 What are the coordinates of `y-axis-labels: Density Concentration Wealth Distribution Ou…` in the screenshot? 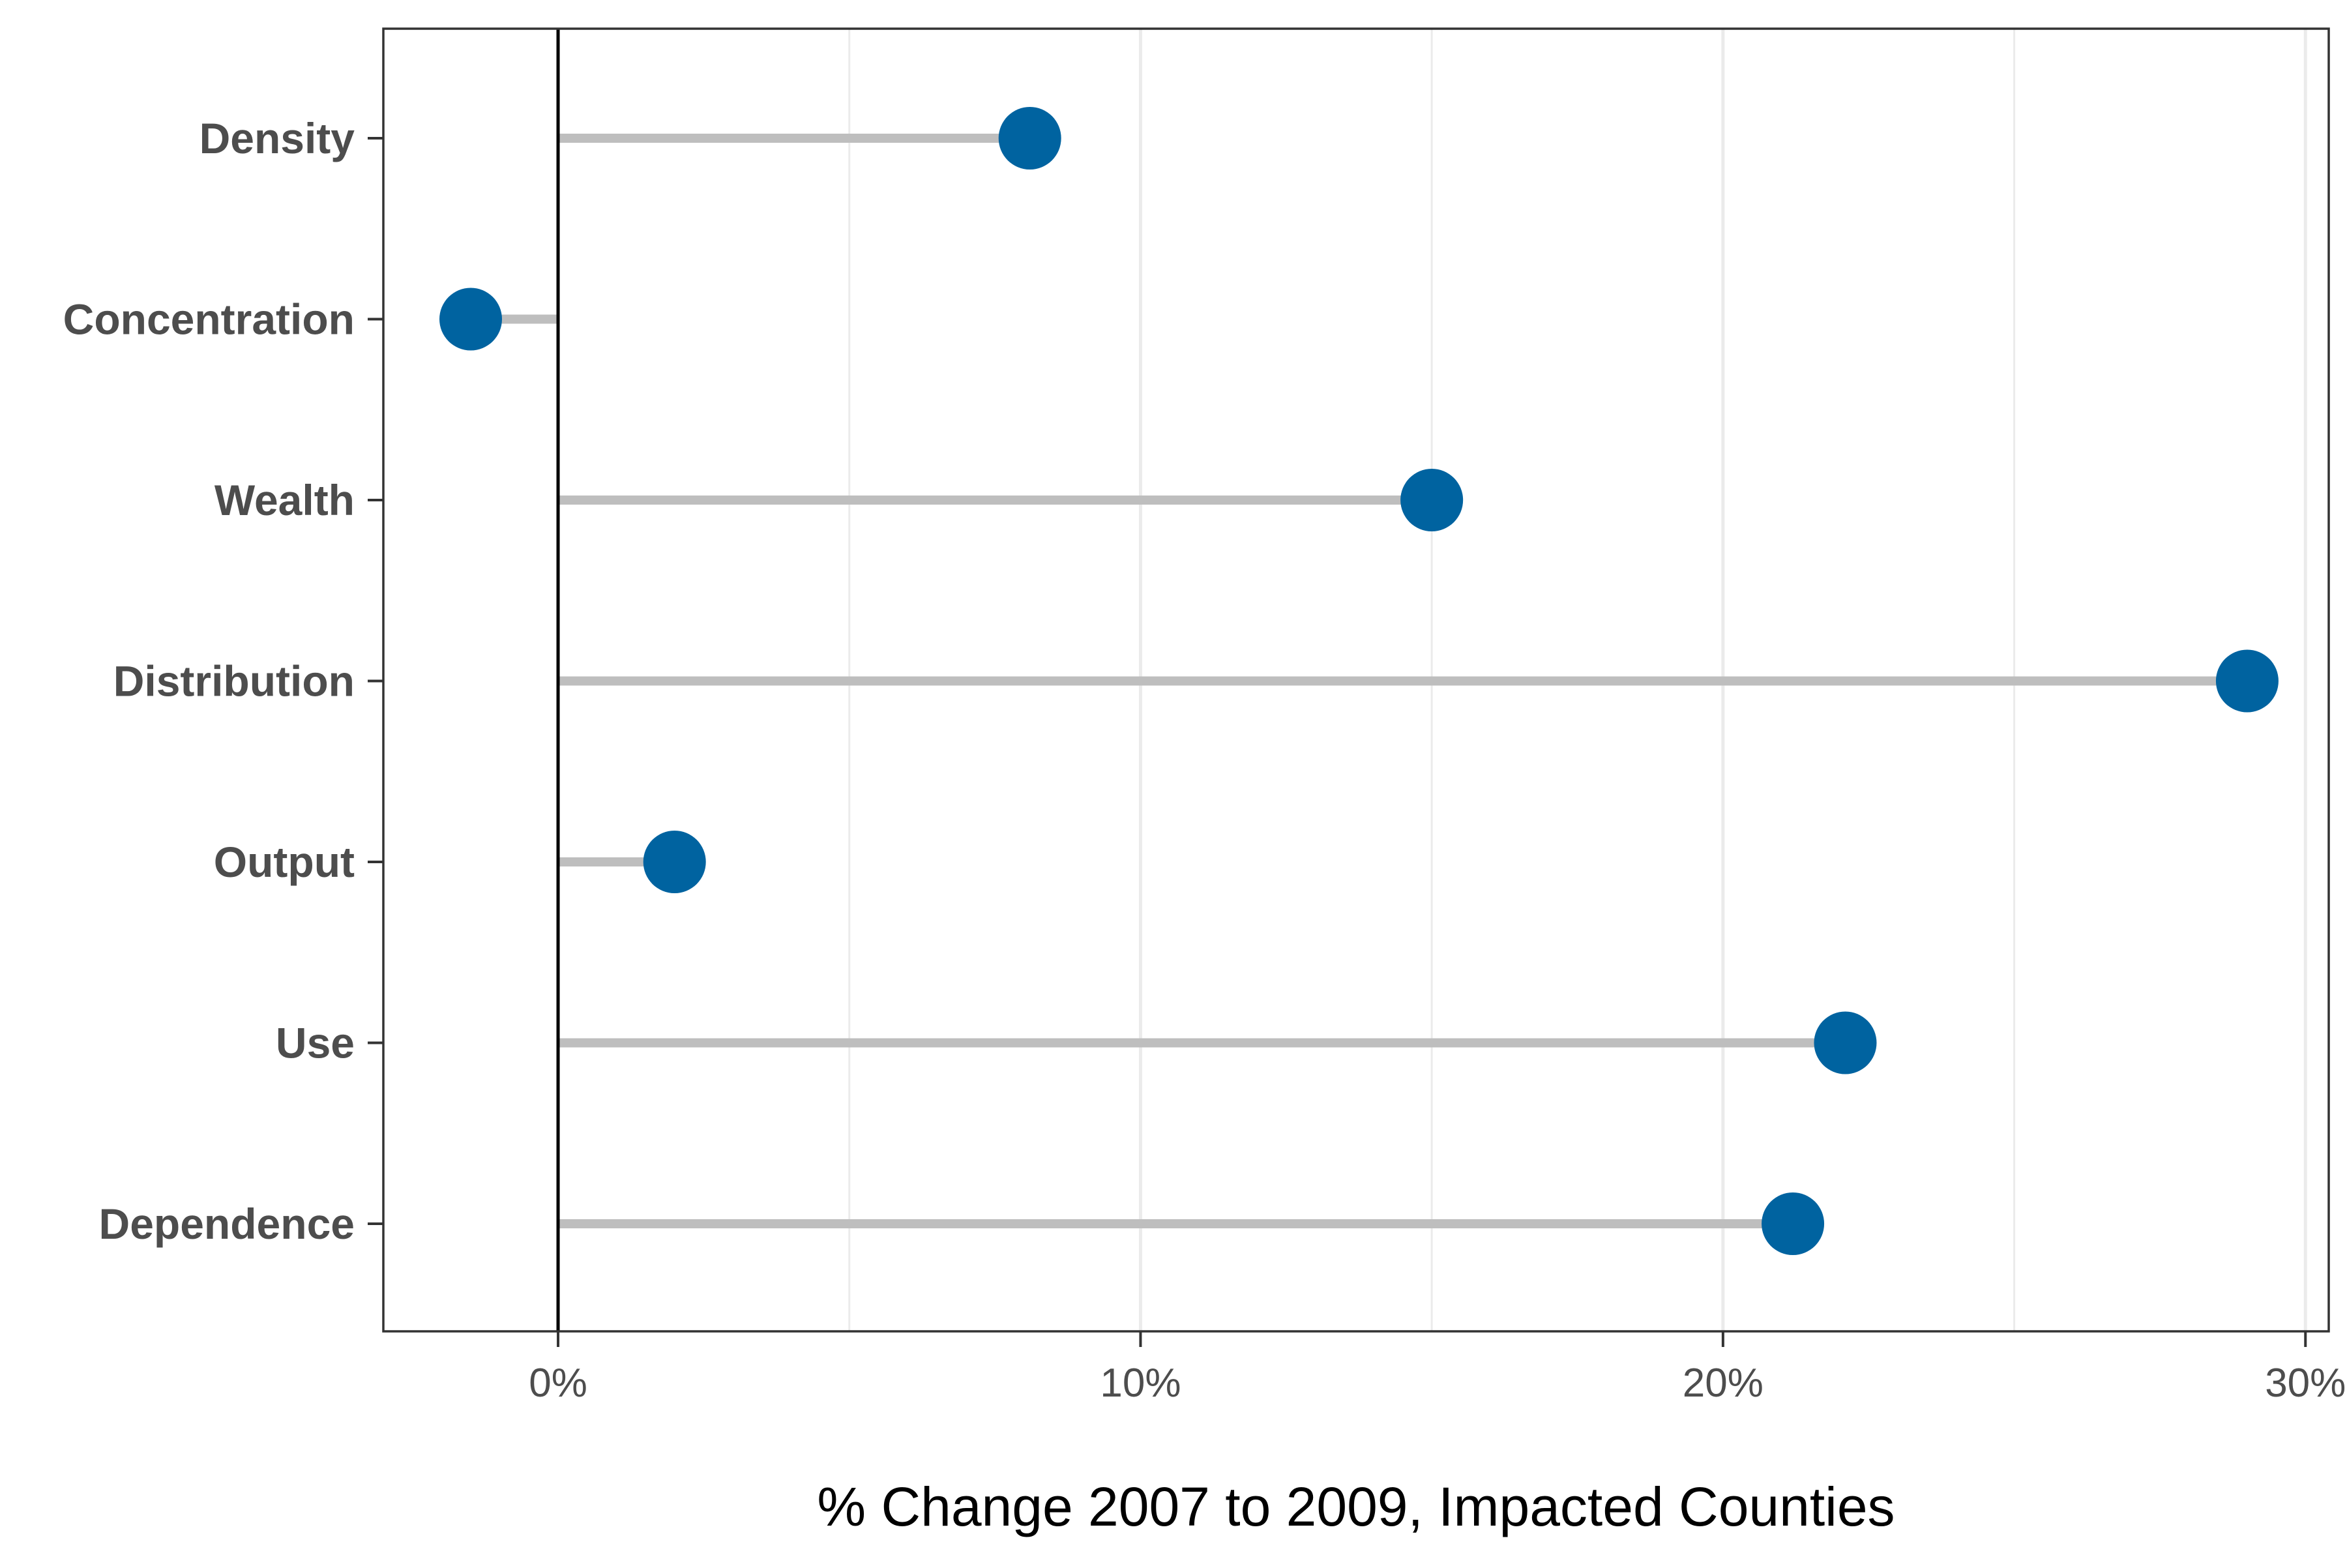 It's located at (209, 681).